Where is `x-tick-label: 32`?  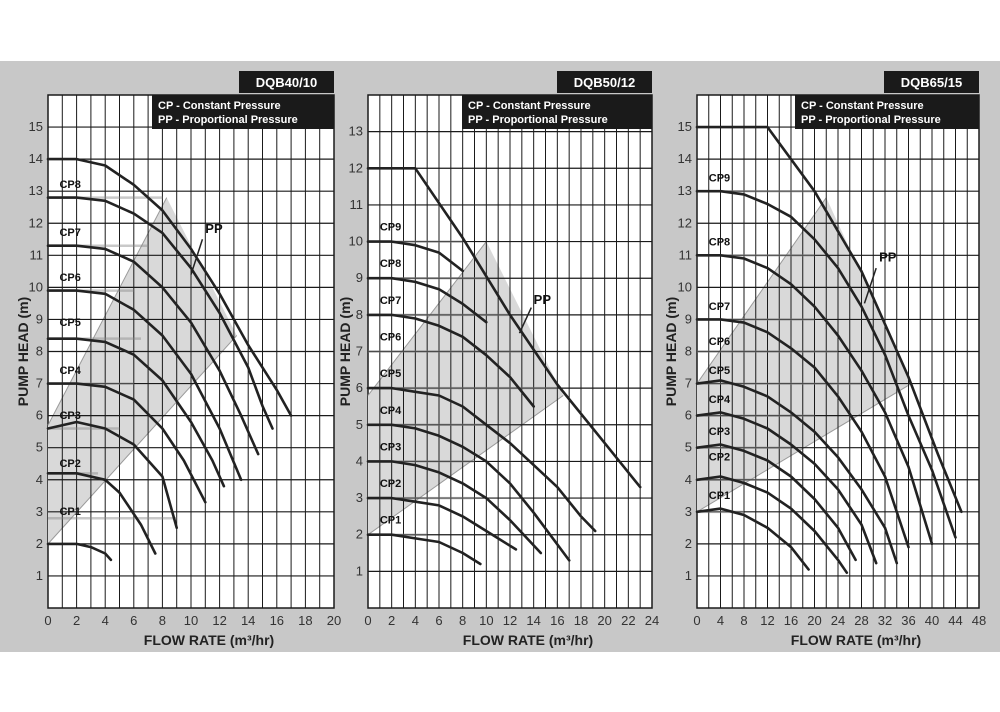
x-tick-label: 32 is located at coordinates (885, 620).